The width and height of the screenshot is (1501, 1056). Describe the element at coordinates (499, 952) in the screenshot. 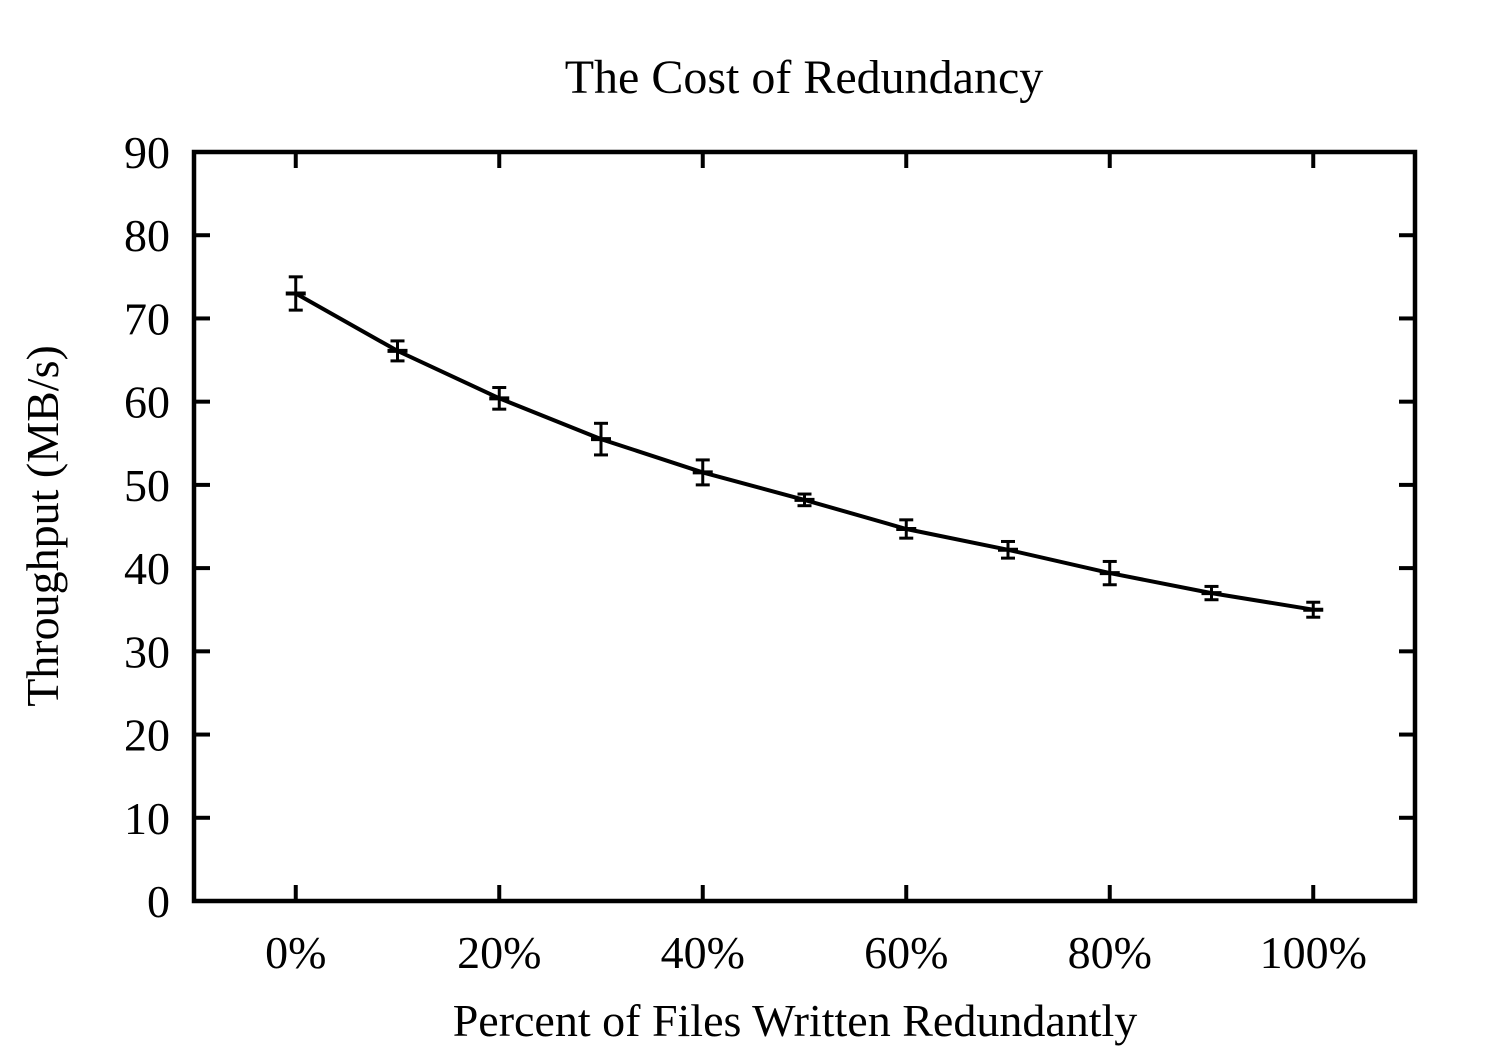

I see `x-tick-label: 20%` at that location.